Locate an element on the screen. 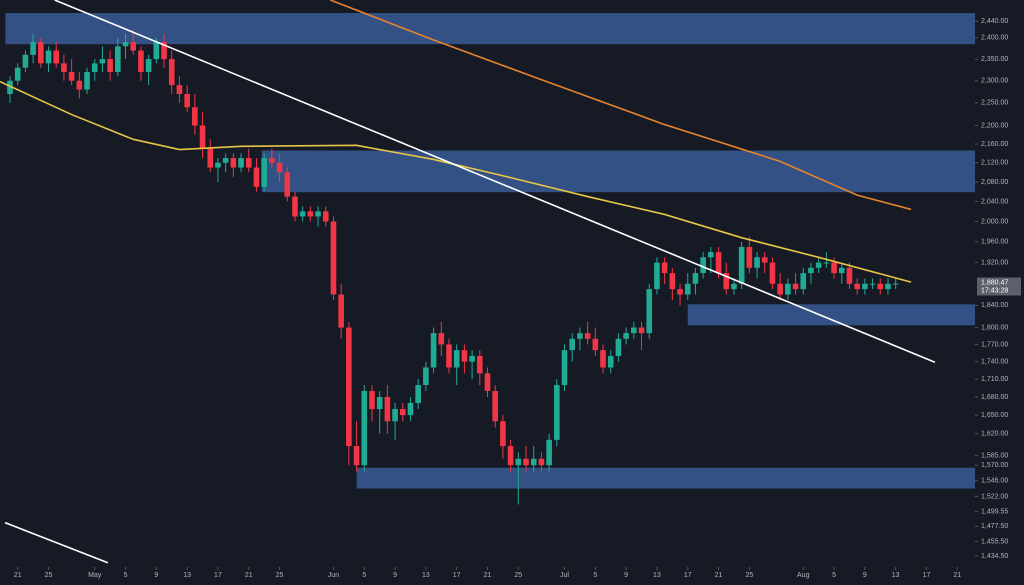  y-tick-label: 1,546.00 is located at coordinates (994, 481).